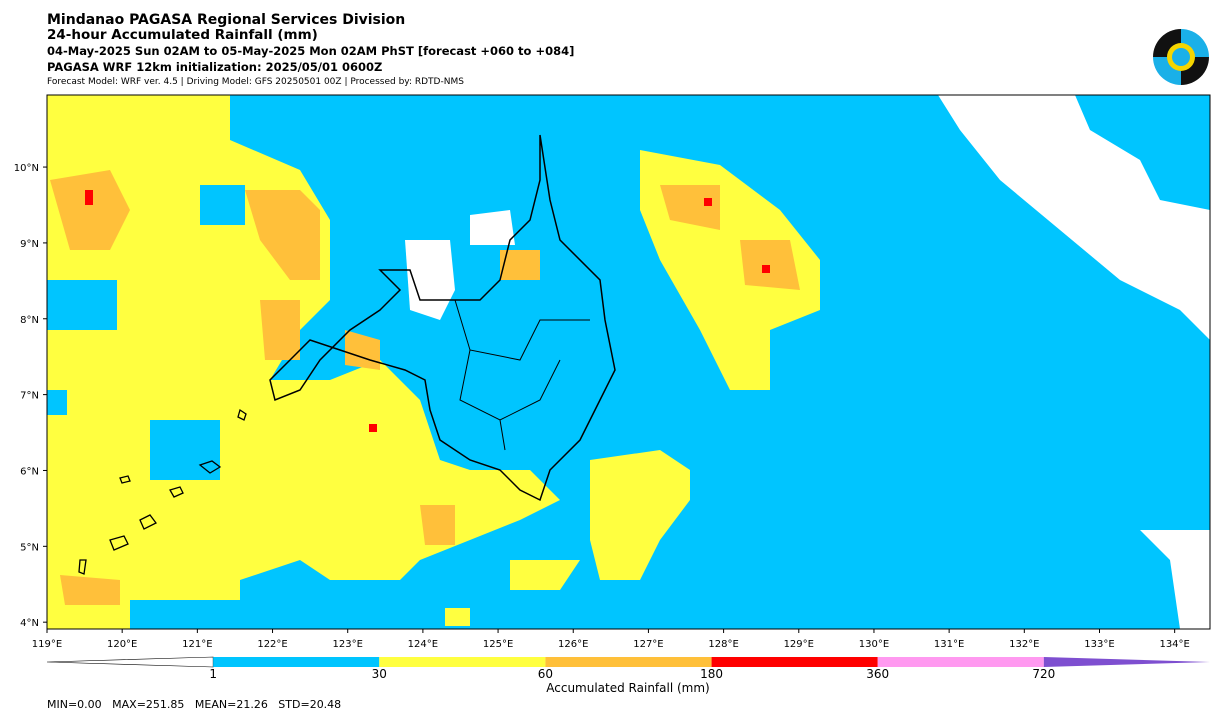  What do you see at coordinates (29, 396) in the screenshot?
I see `y-tick-label: 7°N` at bounding box center [29, 396].